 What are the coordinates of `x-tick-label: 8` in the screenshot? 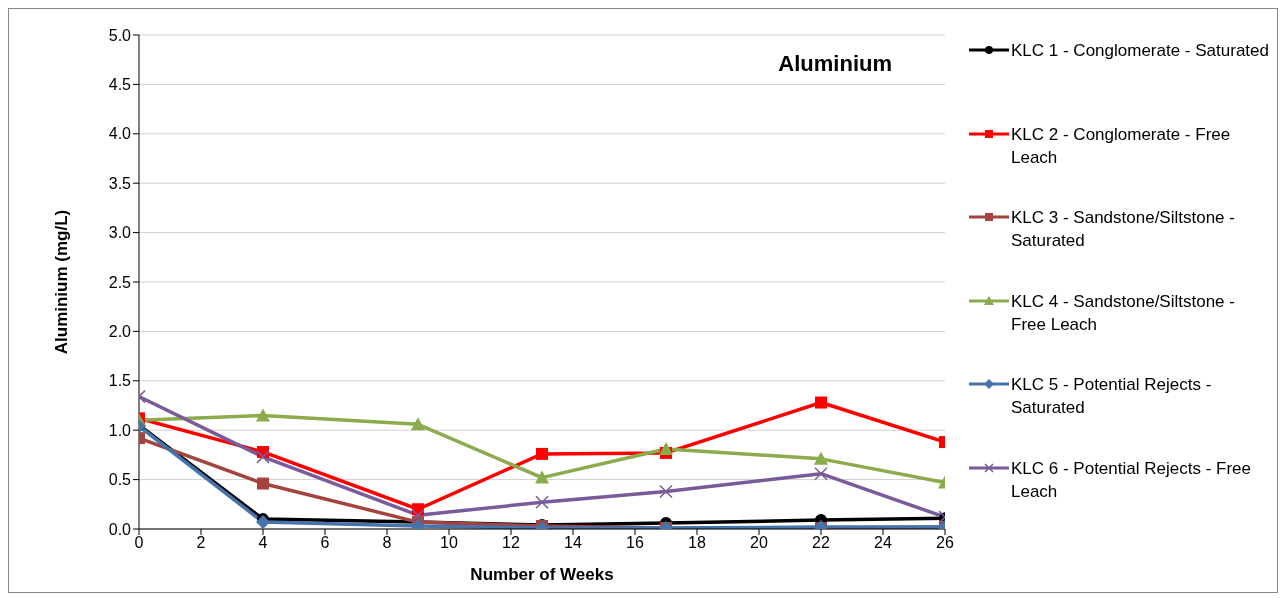 It's located at (387, 543).